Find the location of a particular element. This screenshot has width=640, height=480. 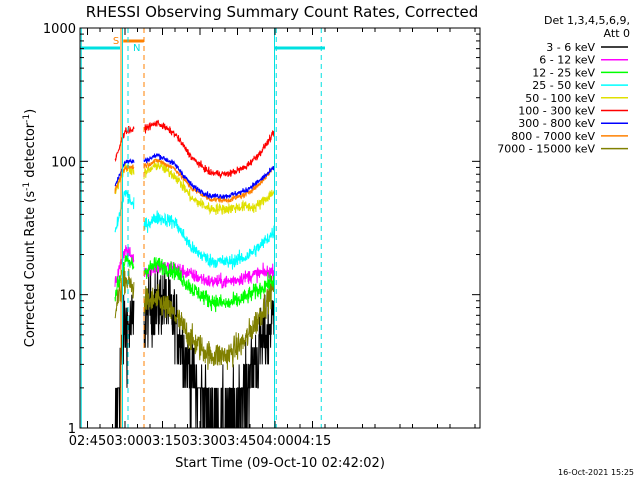

series-3_6keV is located at coordinates (194, 344).